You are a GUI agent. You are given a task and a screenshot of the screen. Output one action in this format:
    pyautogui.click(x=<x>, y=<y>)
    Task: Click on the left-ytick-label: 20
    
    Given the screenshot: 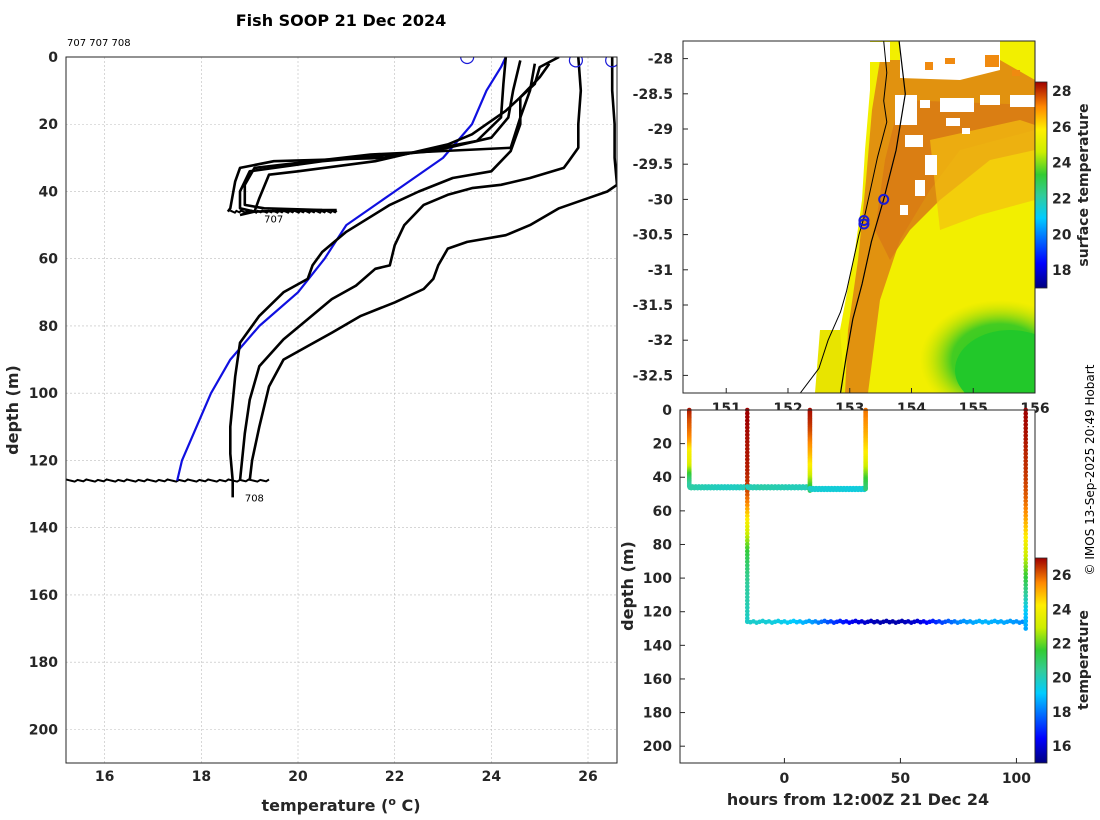 What is the action you would take?
    pyautogui.click(x=49, y=125)
    